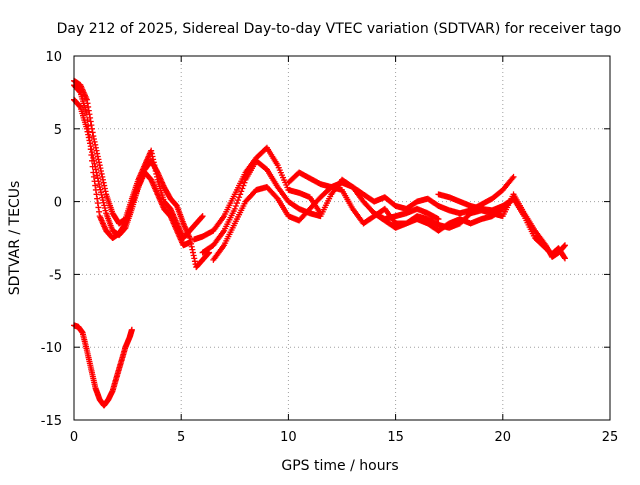  What do you see at coordinates (610, 437) in the screenshot?
I see `x-tick-label: 25` at bounding box center [610, 437].